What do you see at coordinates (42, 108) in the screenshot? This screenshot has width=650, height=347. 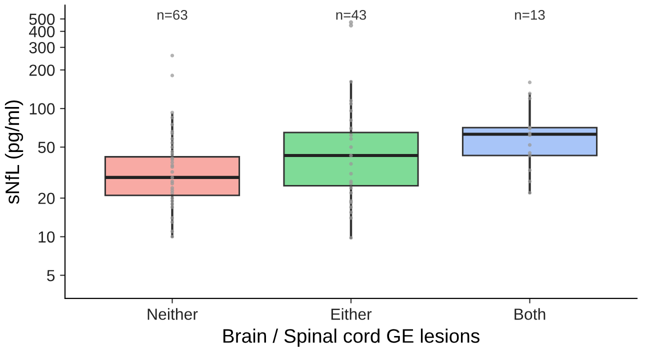 I see `y-tick-label: 100` at bounding box center [42, 108].